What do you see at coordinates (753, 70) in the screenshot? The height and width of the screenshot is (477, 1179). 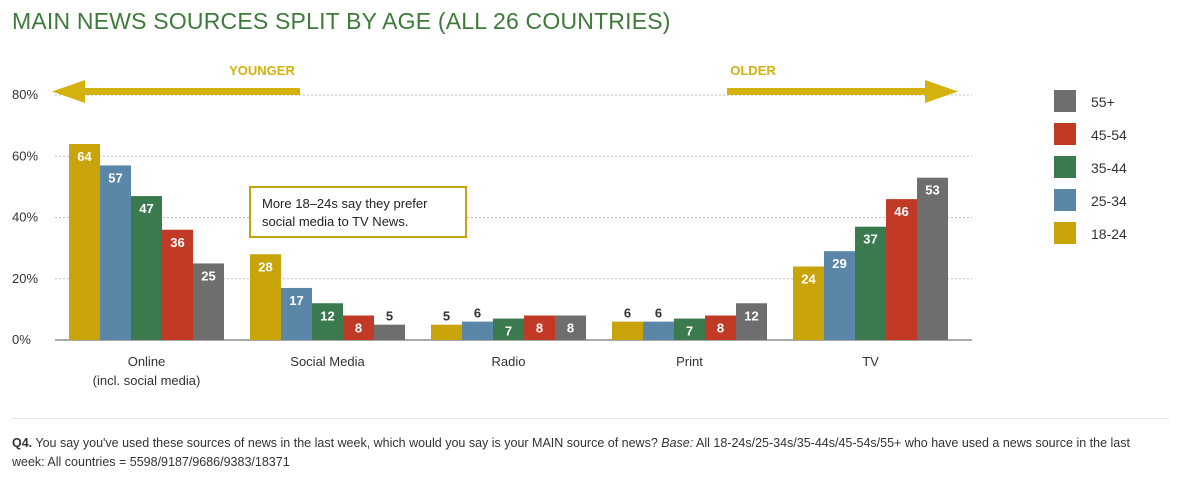 I see `older-label: OLDER` at bounding box center [753, 70].